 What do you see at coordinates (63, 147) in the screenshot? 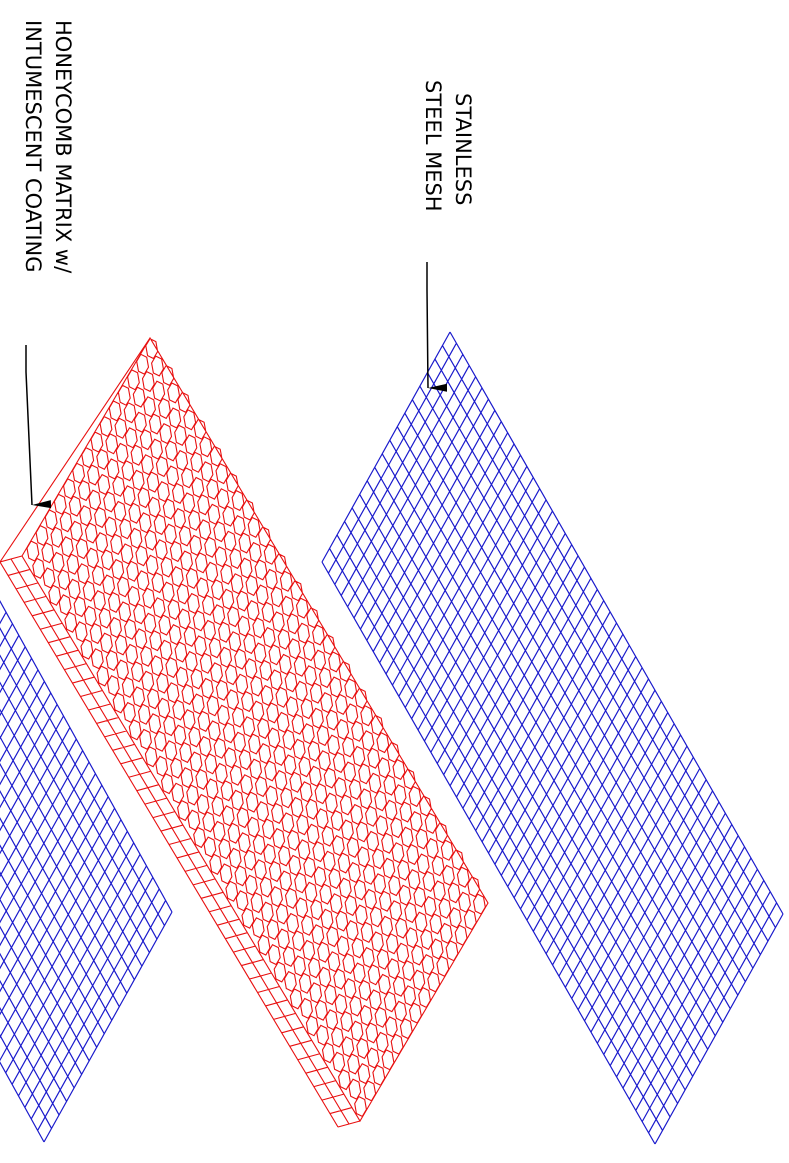
I see `label-line: HONEYCOMB MATRIX w/` at bounding box center [63, 147].